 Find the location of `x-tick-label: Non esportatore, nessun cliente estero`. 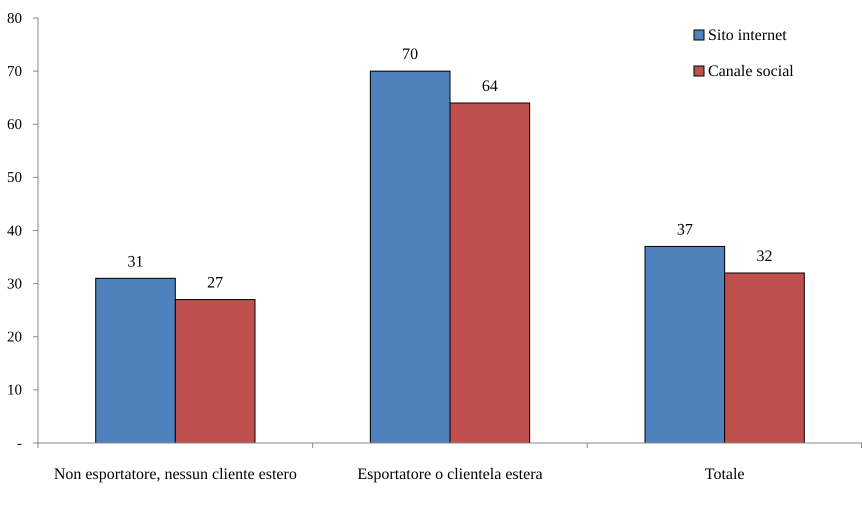

x-tick-label: Non esportatore, nessun cliente estero is located at coordinates (175, 474).